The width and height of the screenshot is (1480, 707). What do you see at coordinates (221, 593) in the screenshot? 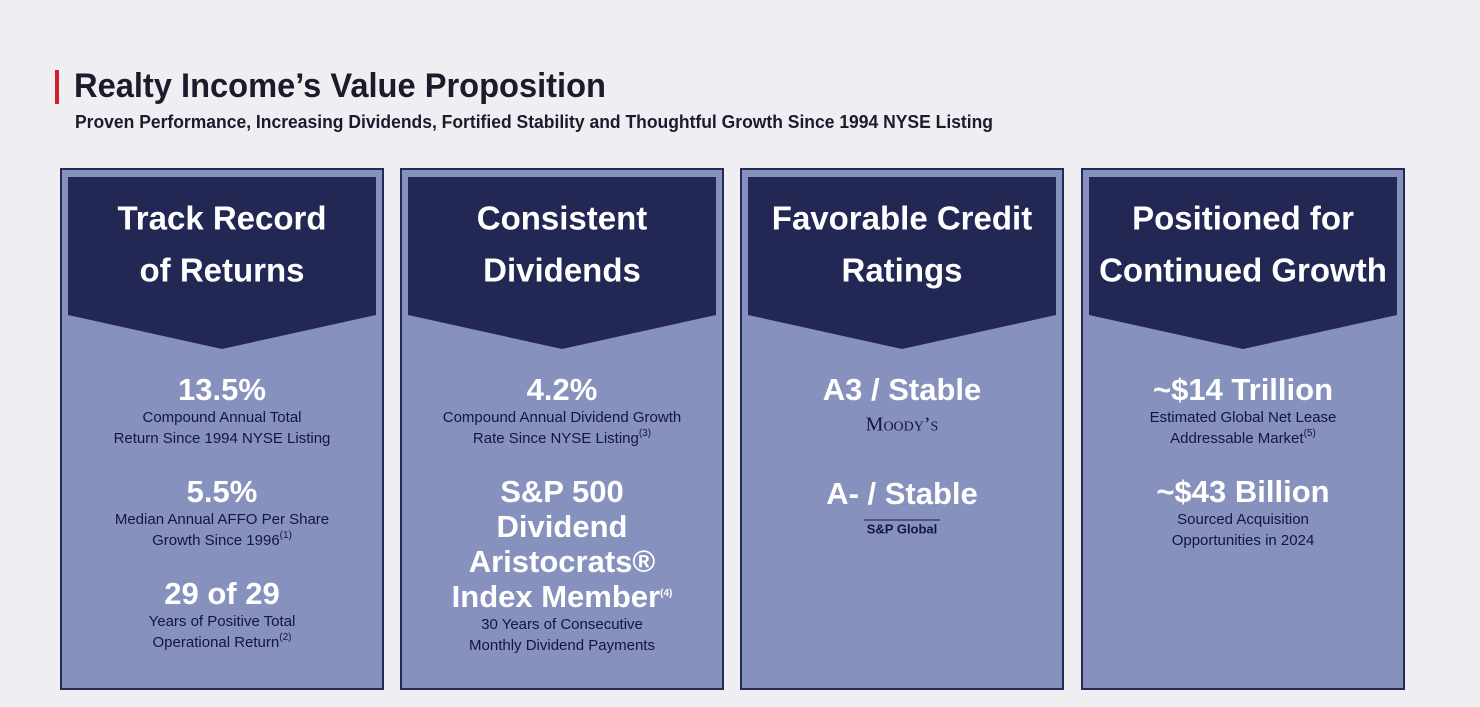
I see `metric-value: 29 of 29` at bounding box center [221, 593].